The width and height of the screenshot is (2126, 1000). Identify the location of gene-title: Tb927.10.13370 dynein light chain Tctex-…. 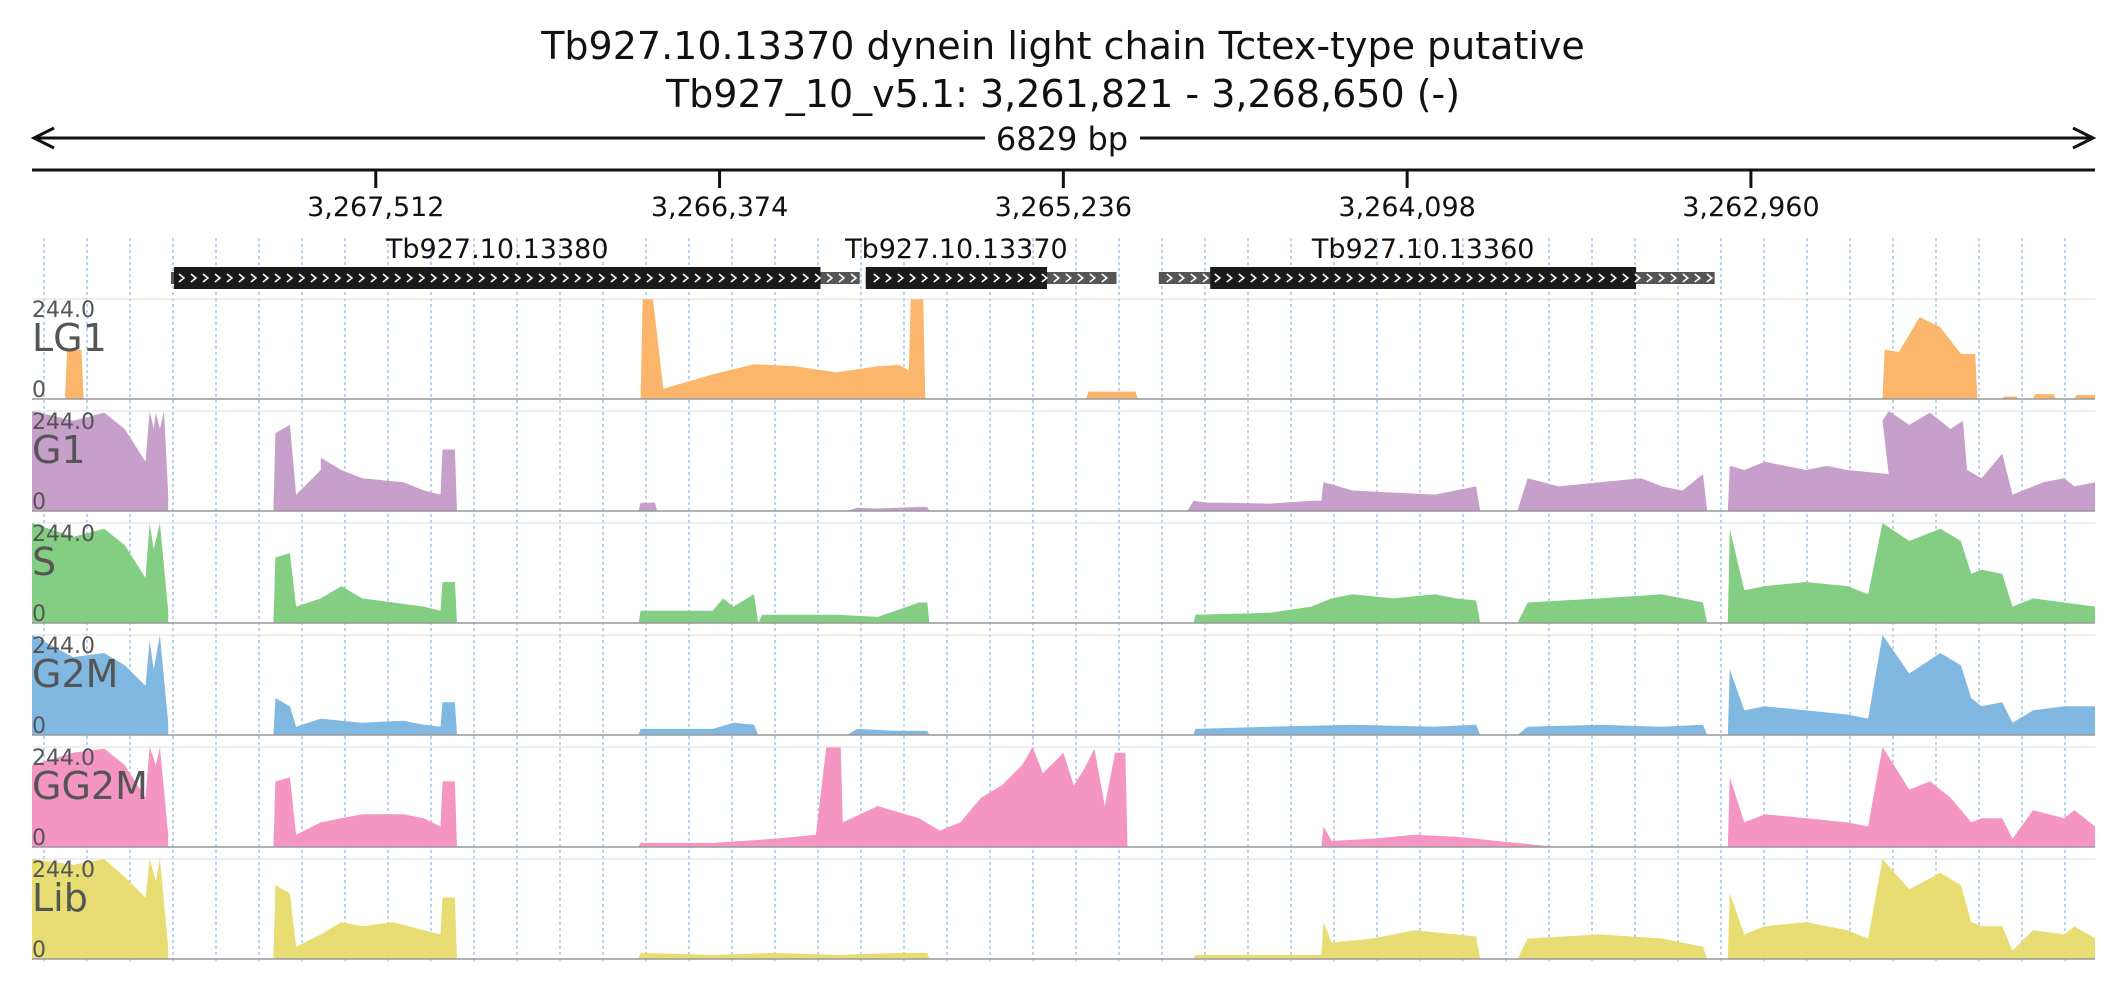
(1063, 46).